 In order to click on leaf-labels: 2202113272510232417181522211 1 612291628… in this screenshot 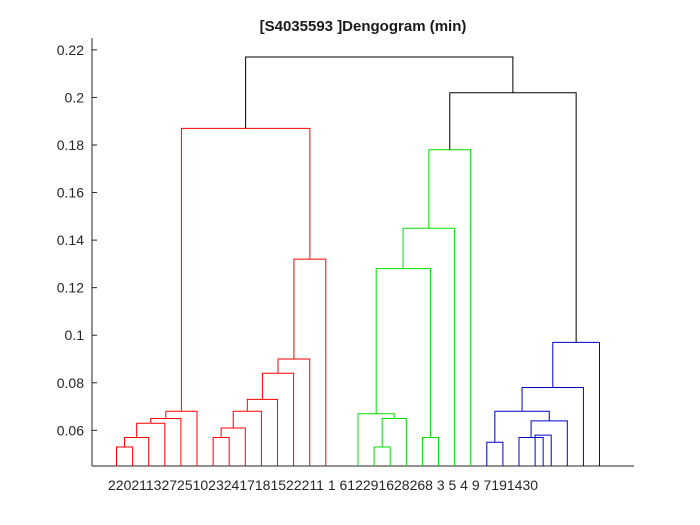, I will do `click(323, 485)`.